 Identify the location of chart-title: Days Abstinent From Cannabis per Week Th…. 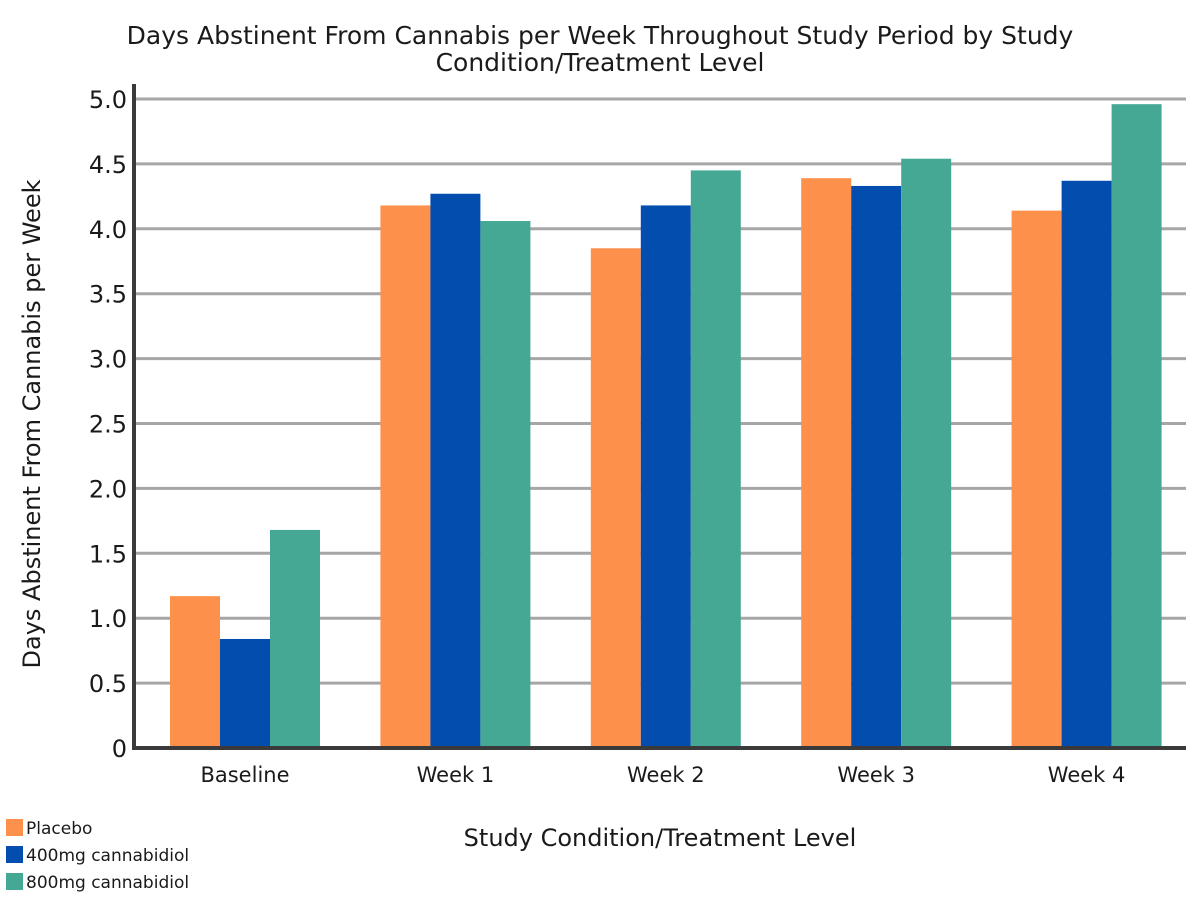
(600, 49).